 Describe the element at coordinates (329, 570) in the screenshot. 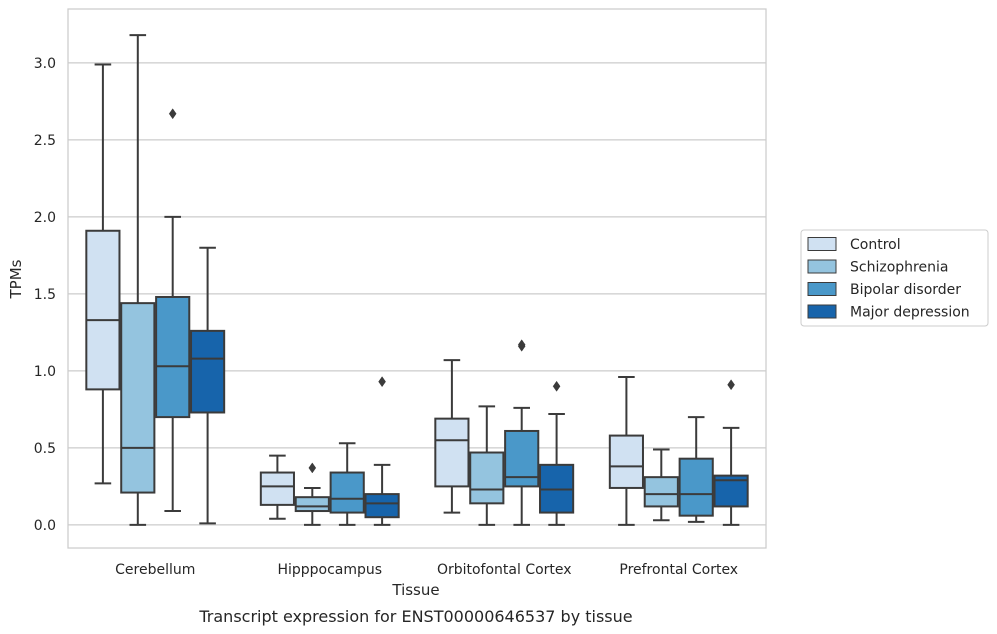

I see `x-tick-label: Hipppocampus` at that location.